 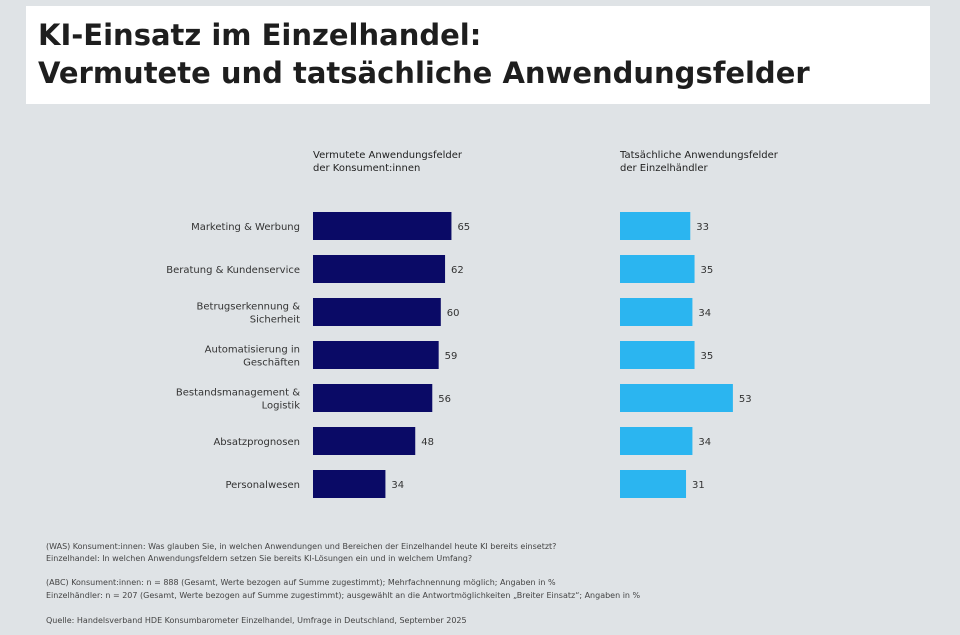 What do you see at coordinates (745, 399) in the screenshot?
I see `value-label: 53` at bounding box center [745, 399].